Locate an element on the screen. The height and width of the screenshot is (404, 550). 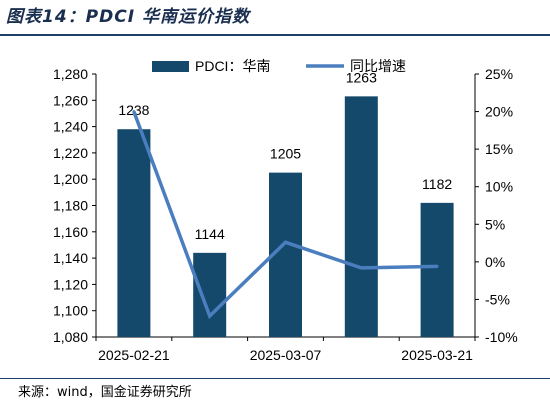
bar-value-label: 1263 is located at coordinates (361, 77).